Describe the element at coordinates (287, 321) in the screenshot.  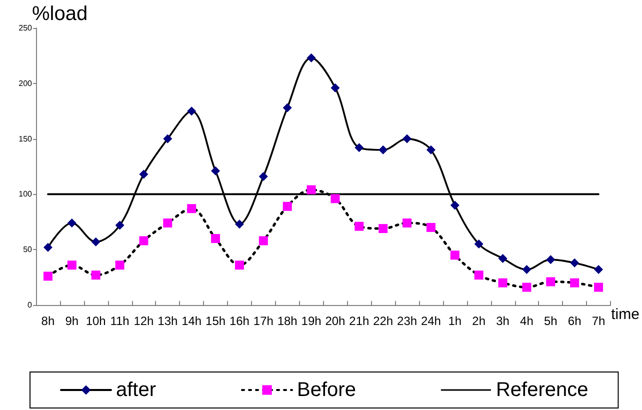
I see `x-tick-label: 18h` at that location.